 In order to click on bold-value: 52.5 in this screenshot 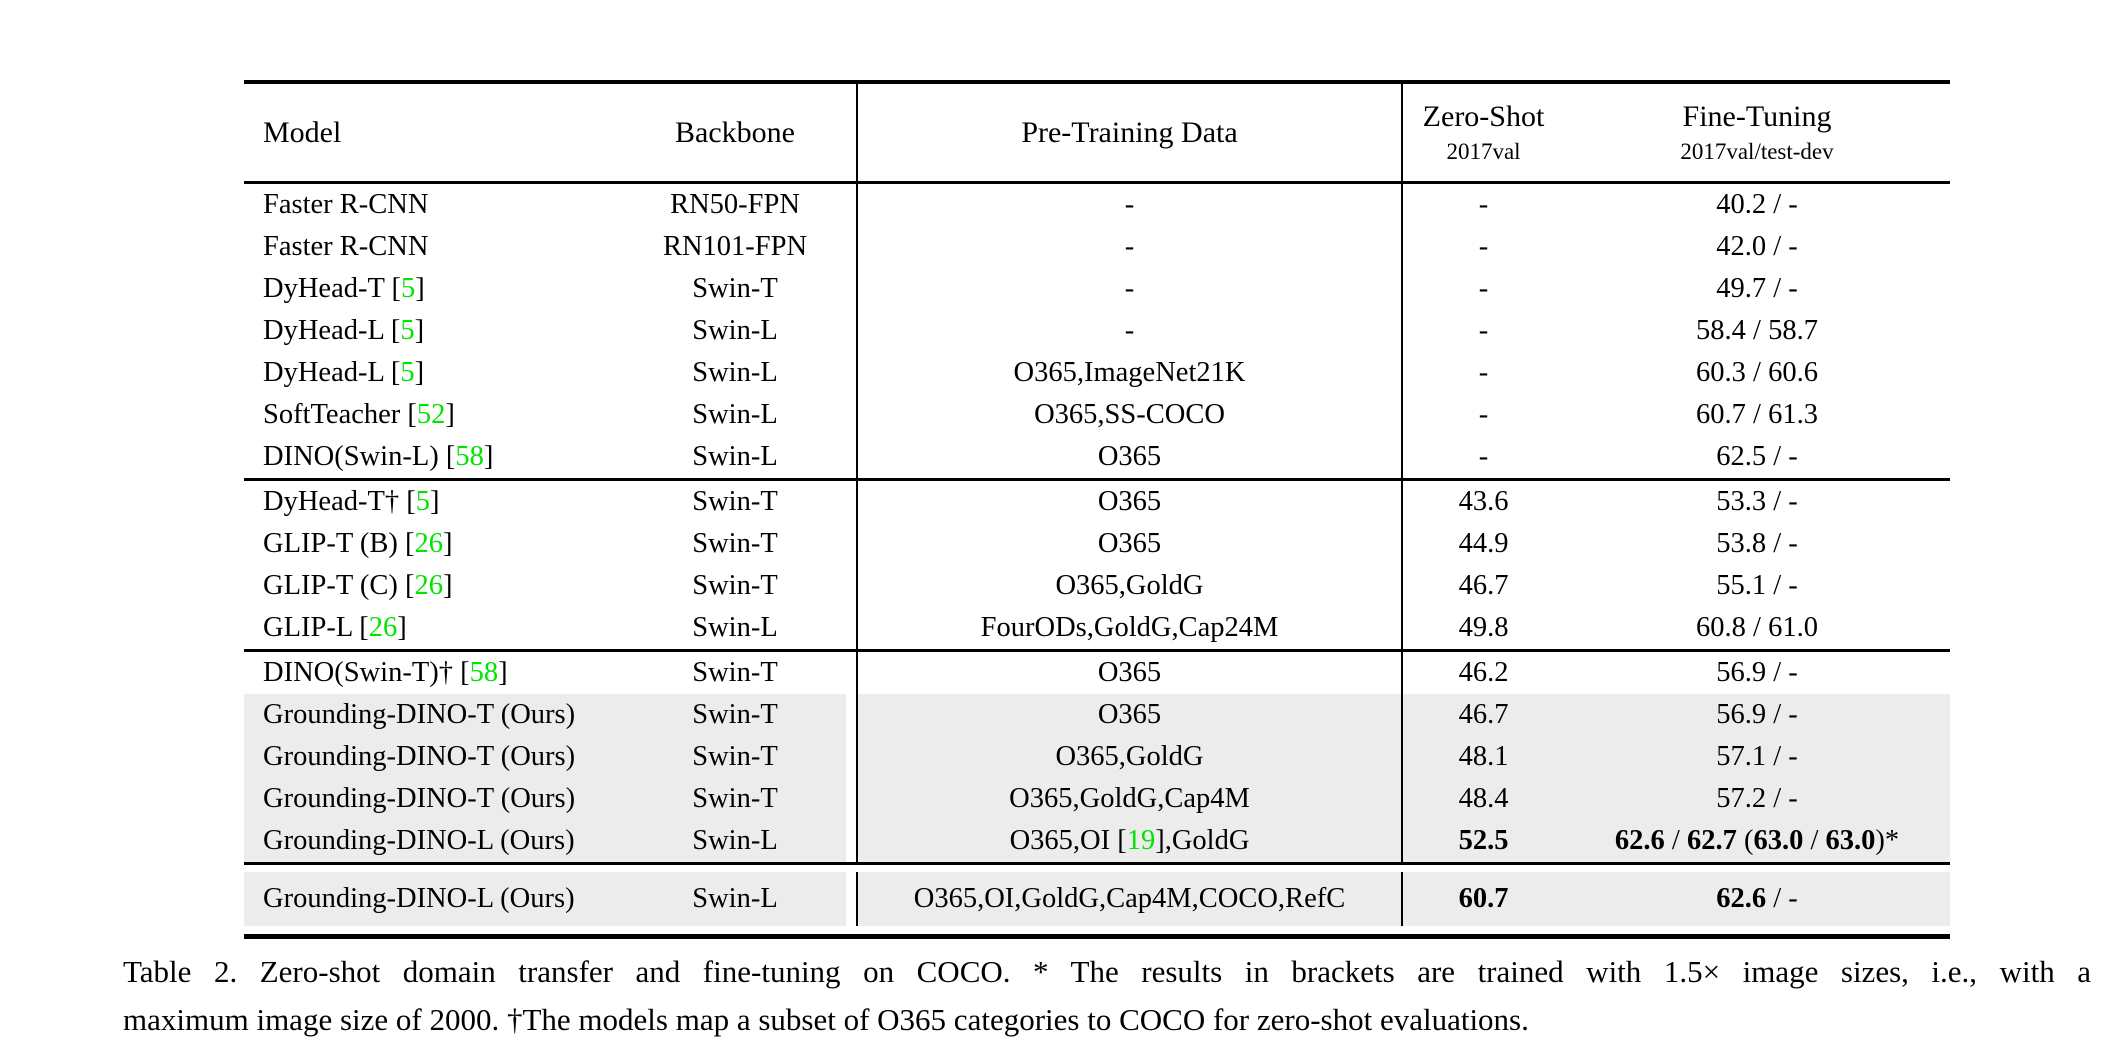, I will do `click(1483, 840)`.